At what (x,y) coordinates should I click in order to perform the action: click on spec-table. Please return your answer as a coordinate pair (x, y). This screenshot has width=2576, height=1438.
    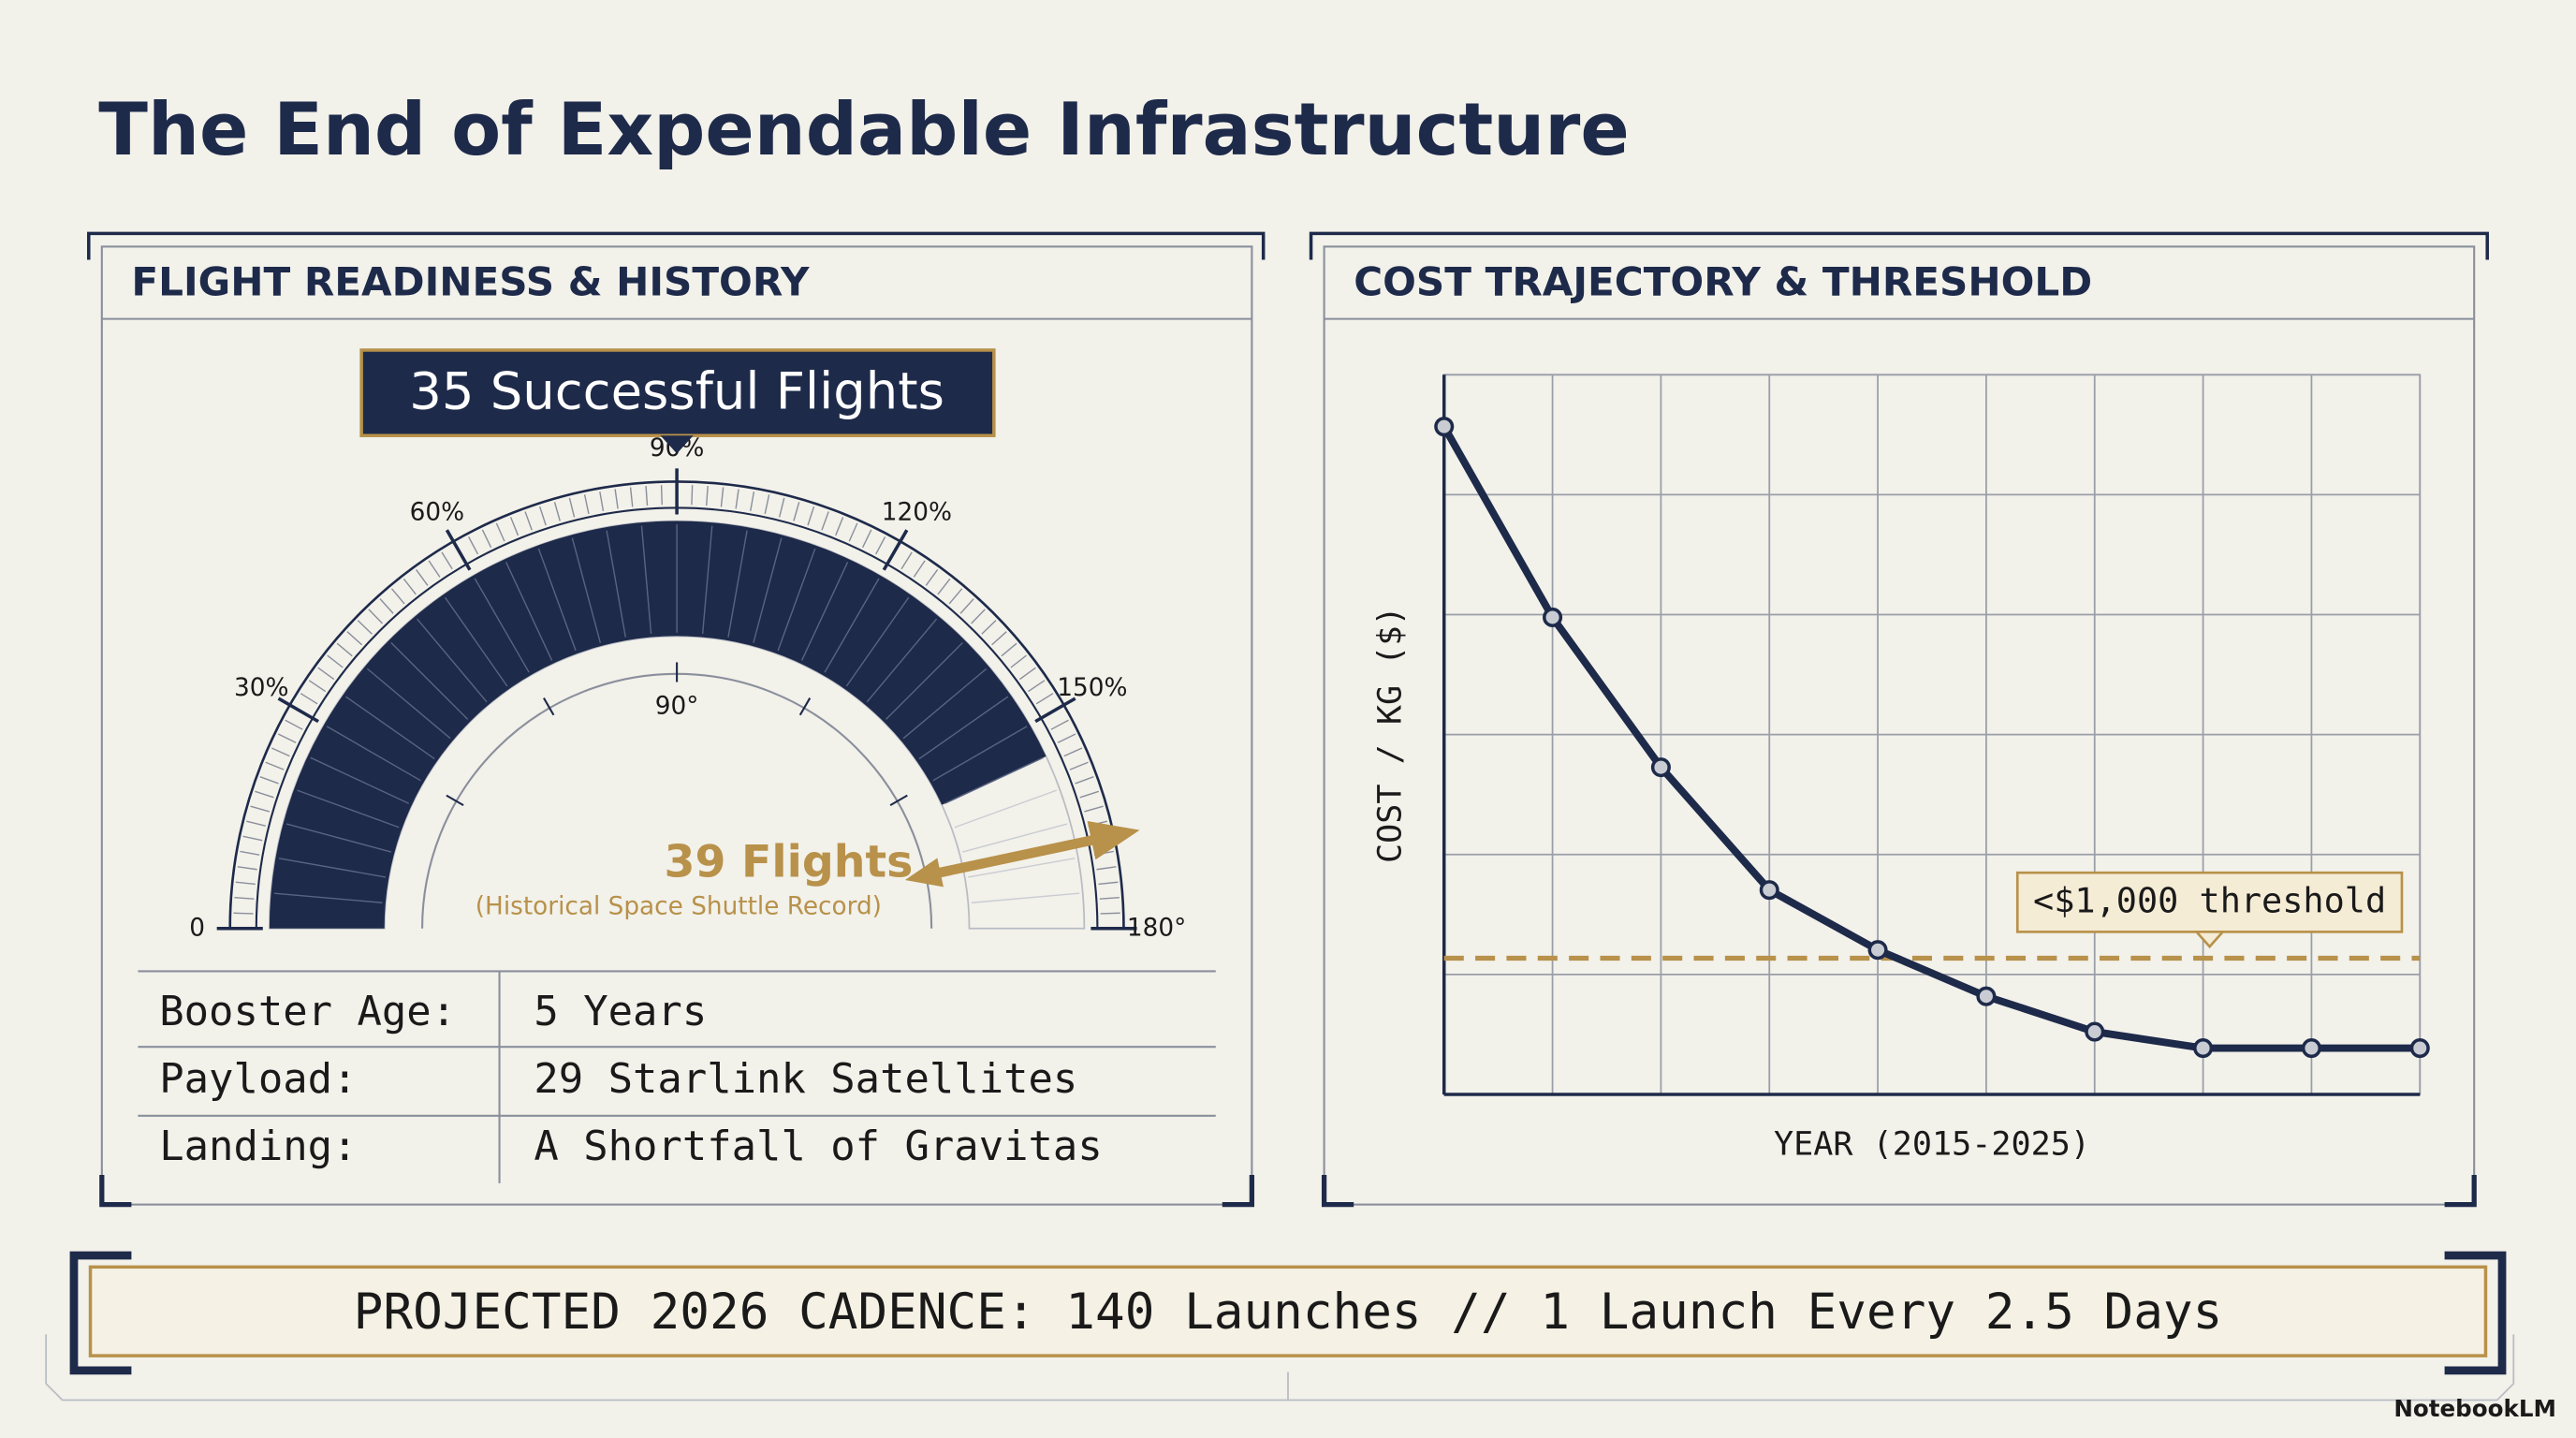
    Looking at the image, I should click on (677, 1076).